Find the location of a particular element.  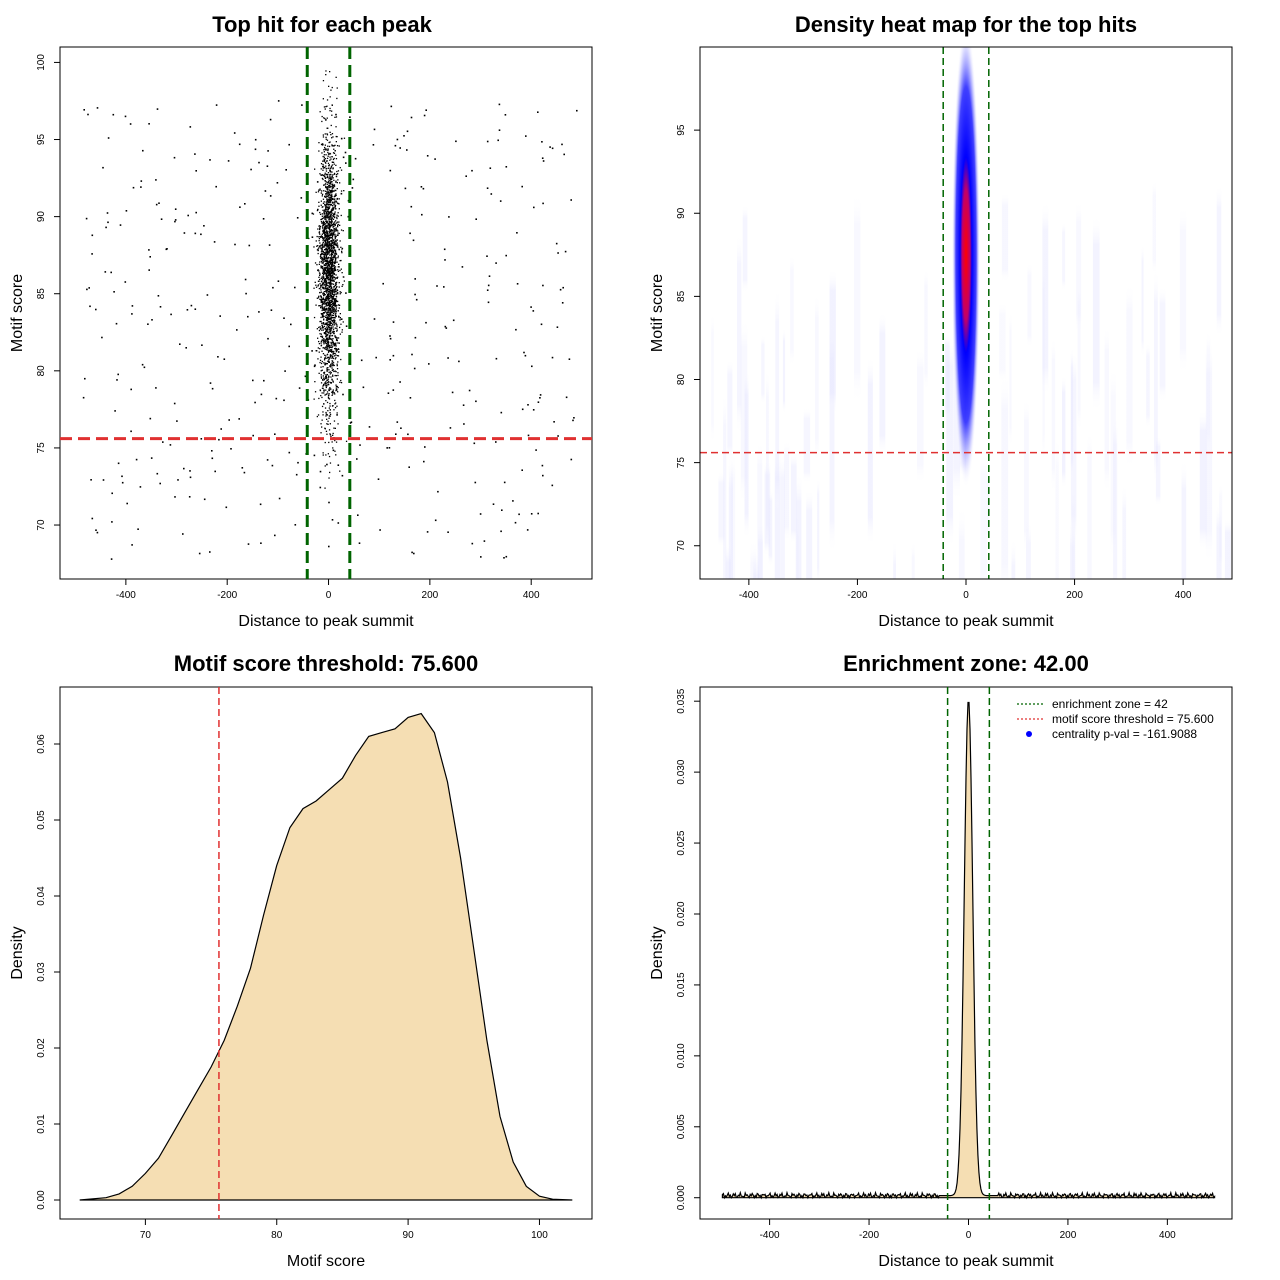

distance-density-y-tick-label: 0.005 is located at coordinates (681, 1126).